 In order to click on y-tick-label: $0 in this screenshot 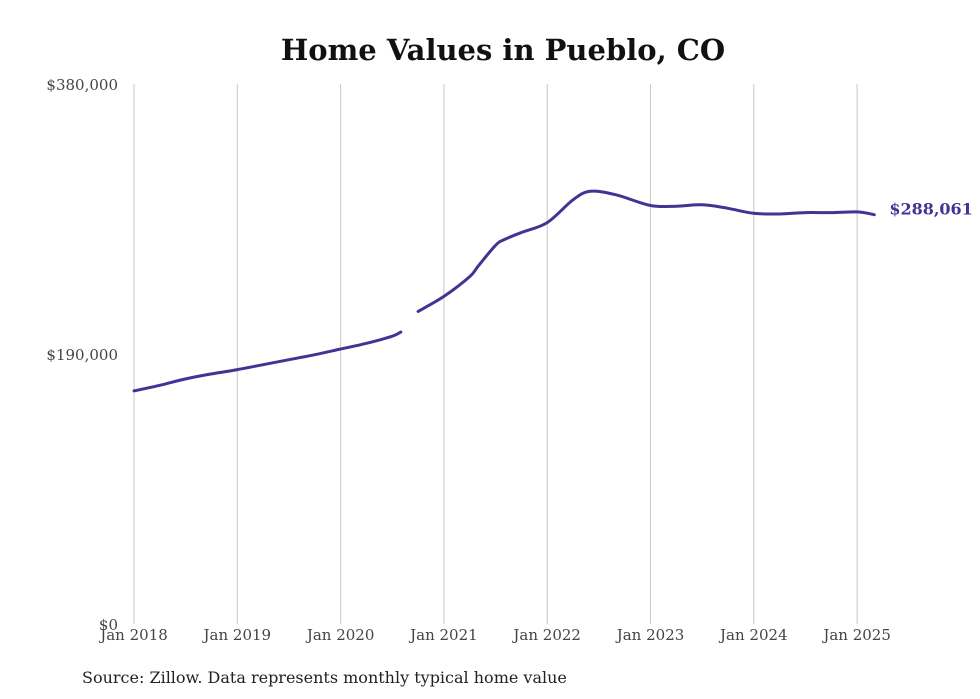, I will do `click(108, 625)`.